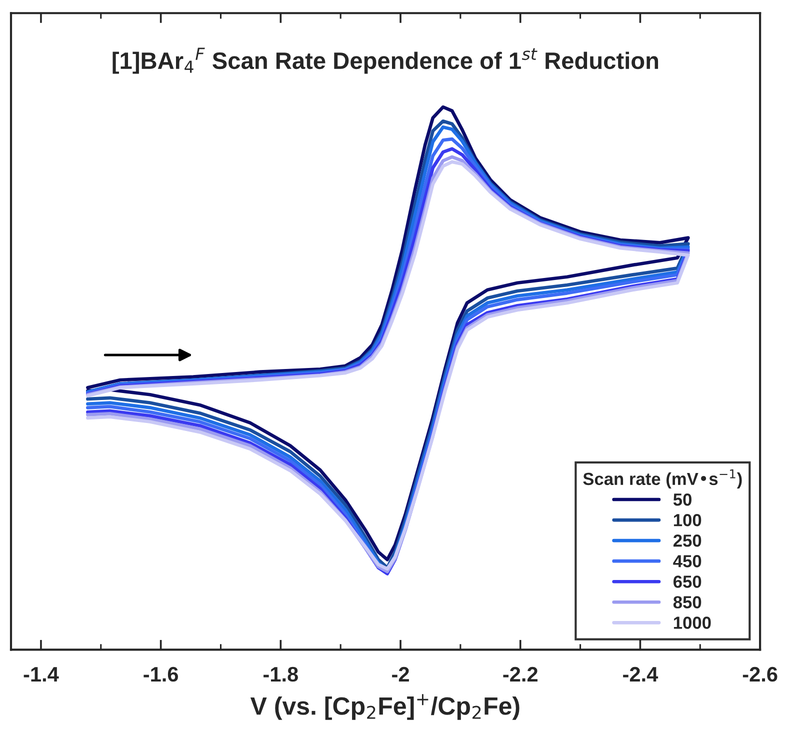 This screenshot has width=786, height=730. Describe the element at coordinates (281, 674) in the screenshot. I see `x-tick-label: -1.8` at that location.